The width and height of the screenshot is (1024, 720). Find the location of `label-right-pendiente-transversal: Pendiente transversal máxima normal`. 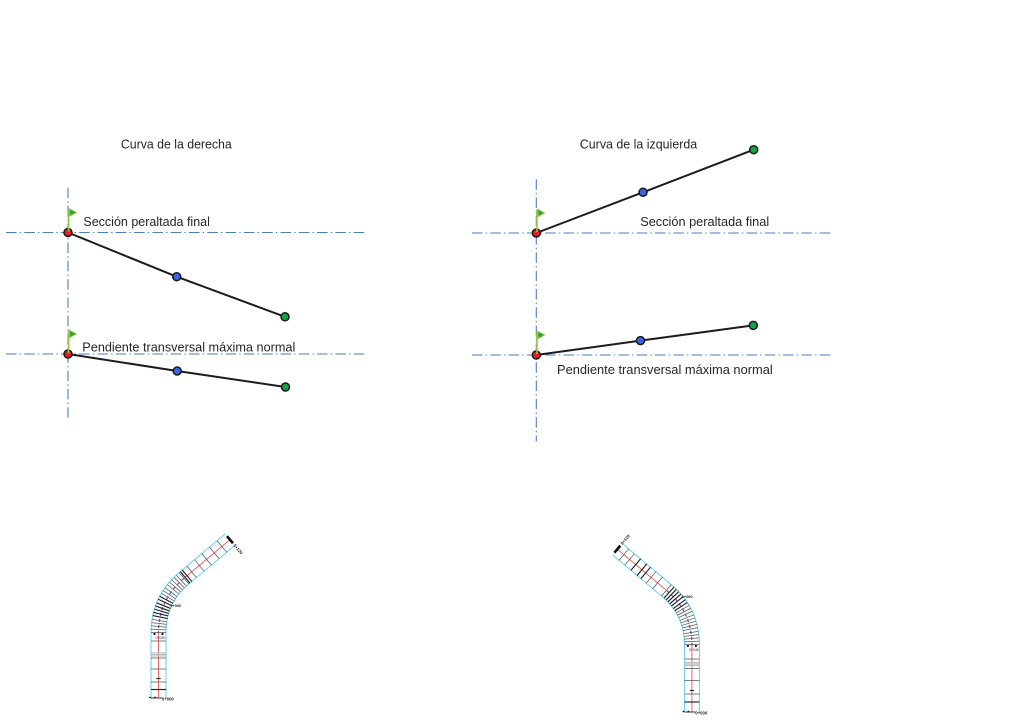

label-right-pendiente-transversal: Pendiente transversal máxima normal is located at coordinates (188, 346).